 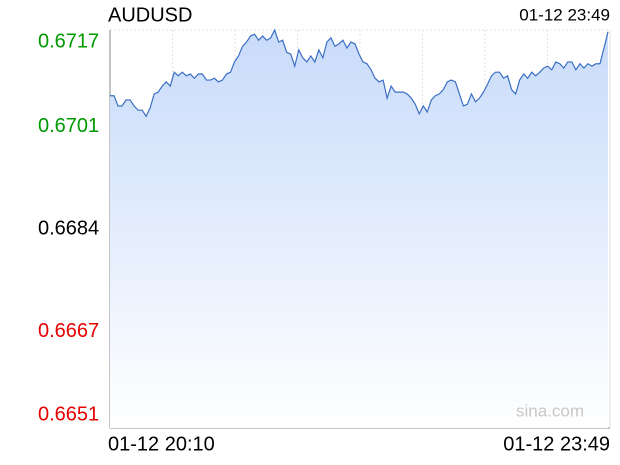 What do you see at coordinates (550, 410) in the screenshot?
I see `watermark: sina.com` at bounding box center [550, 410].